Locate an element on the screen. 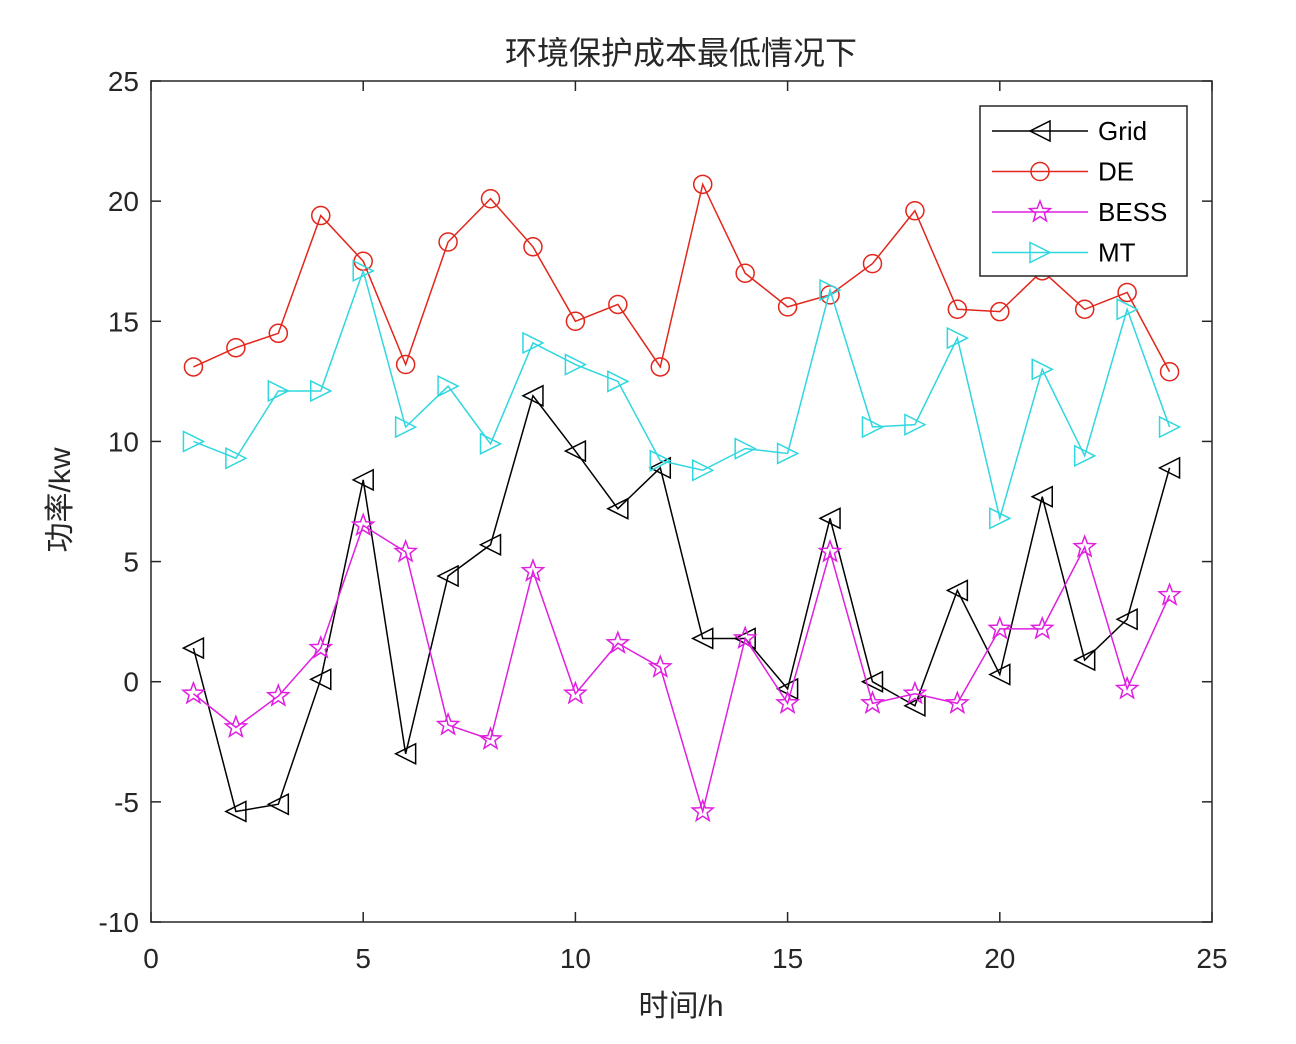 This screenshot has width=1296, height=1044. y-axis-title: 功率/kw is located at coordinates (60, 499).